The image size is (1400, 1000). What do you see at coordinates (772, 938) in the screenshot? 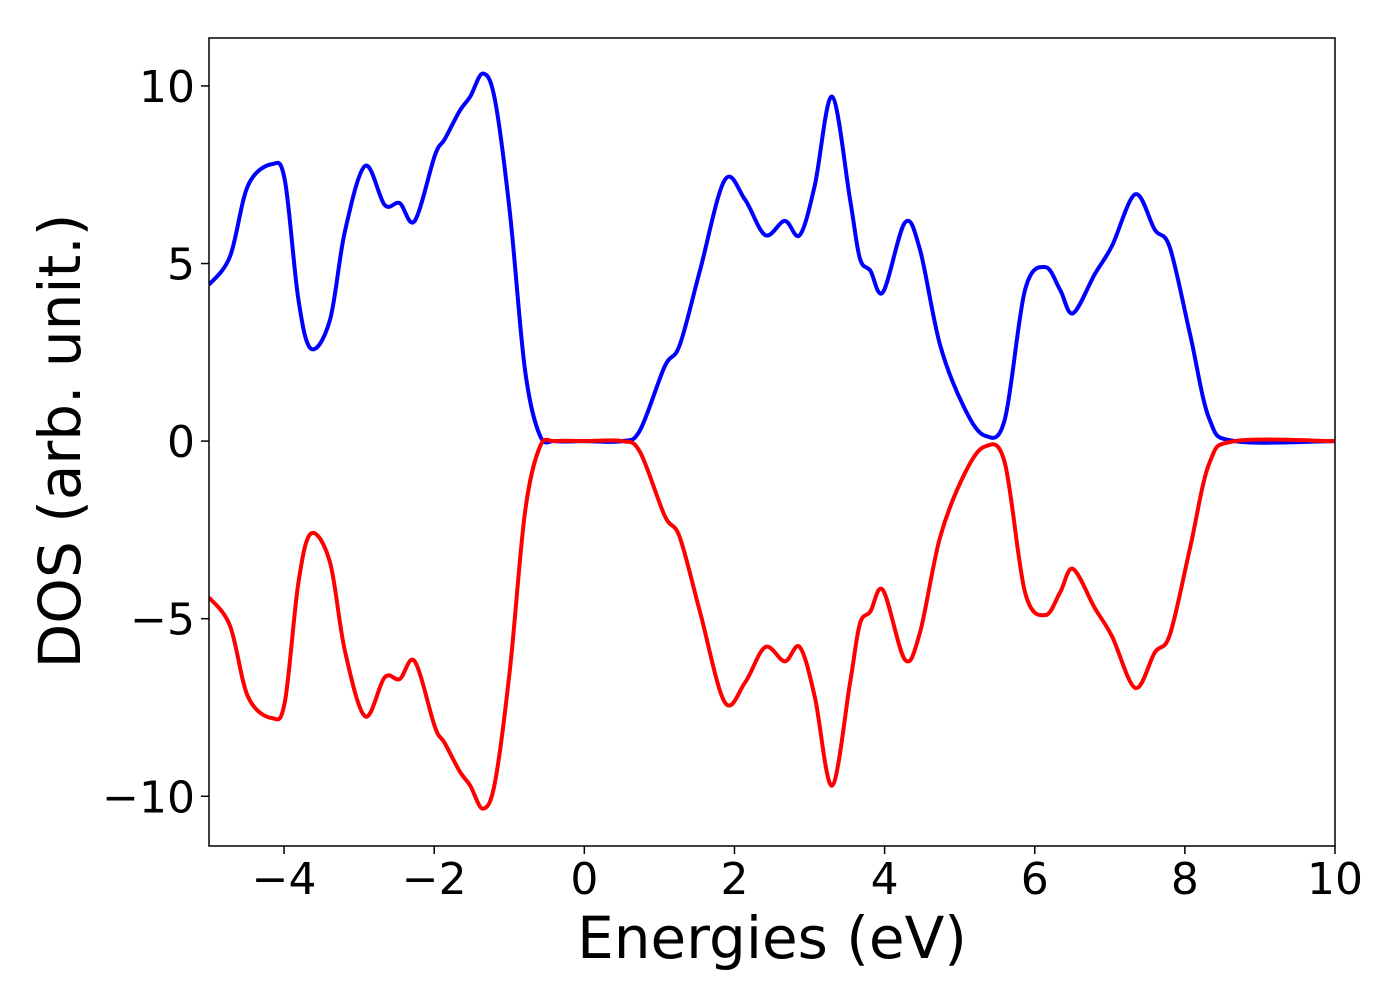
I see `x-axis-label: Energies (eV)` at bounding box center [772, 938].